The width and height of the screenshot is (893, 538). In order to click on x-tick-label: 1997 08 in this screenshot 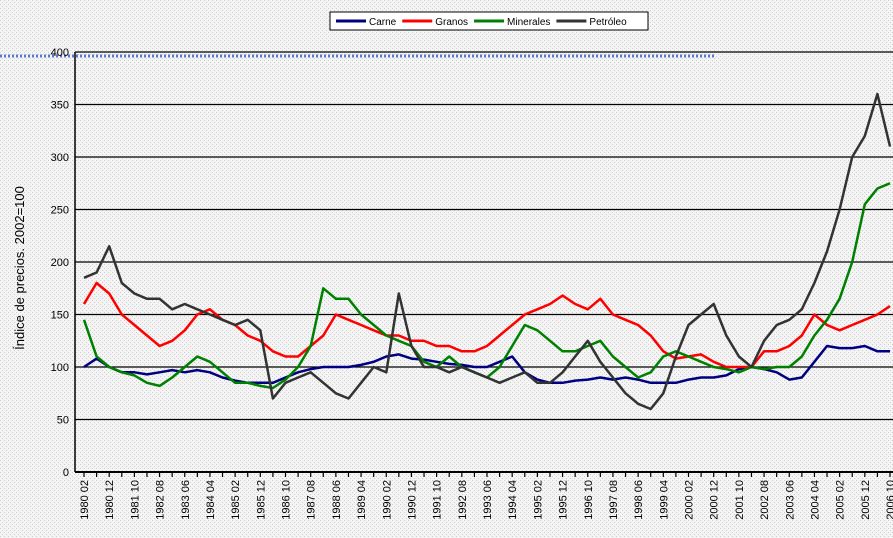, I will do `click(614, 500)`.